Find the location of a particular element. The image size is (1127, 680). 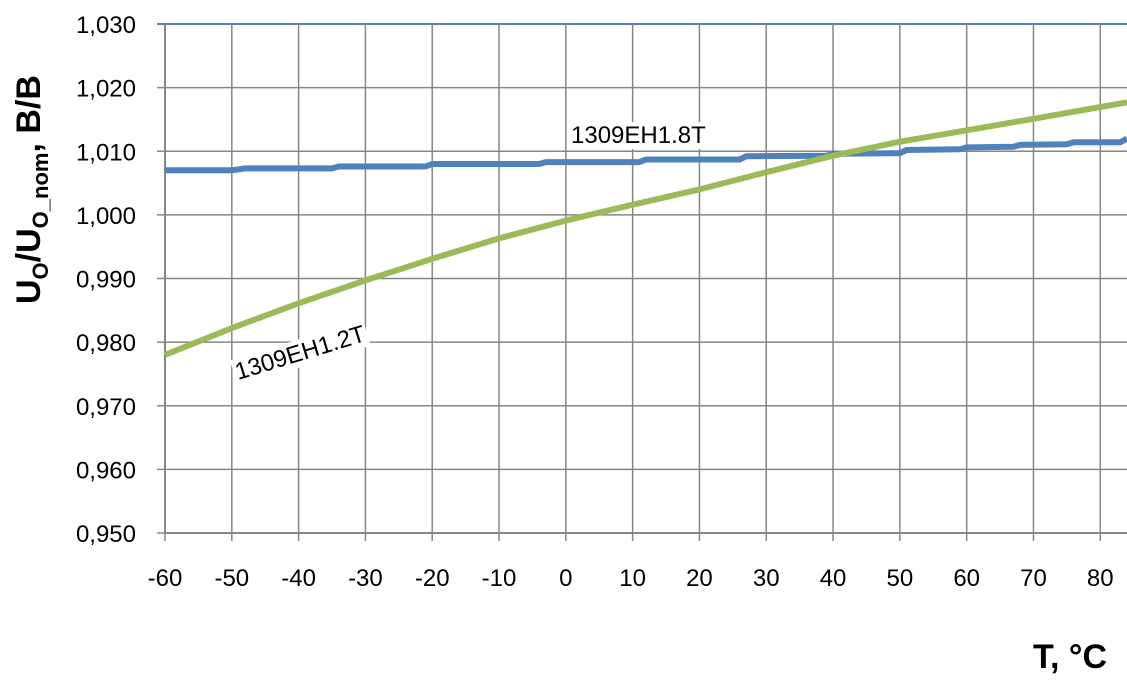

x-tick-label: 20 is located at coordinates (699, 578).